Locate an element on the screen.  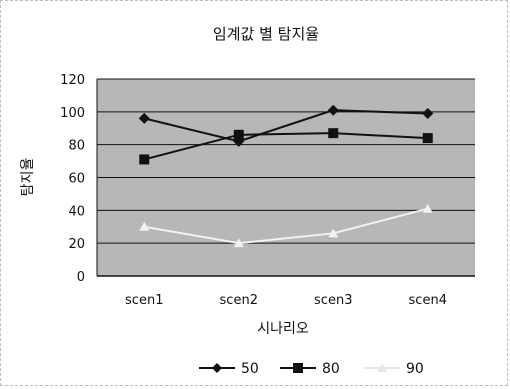
y-axis-ticks: 0 20 40 60 80 100 120 is located at coordinates (72, 179).